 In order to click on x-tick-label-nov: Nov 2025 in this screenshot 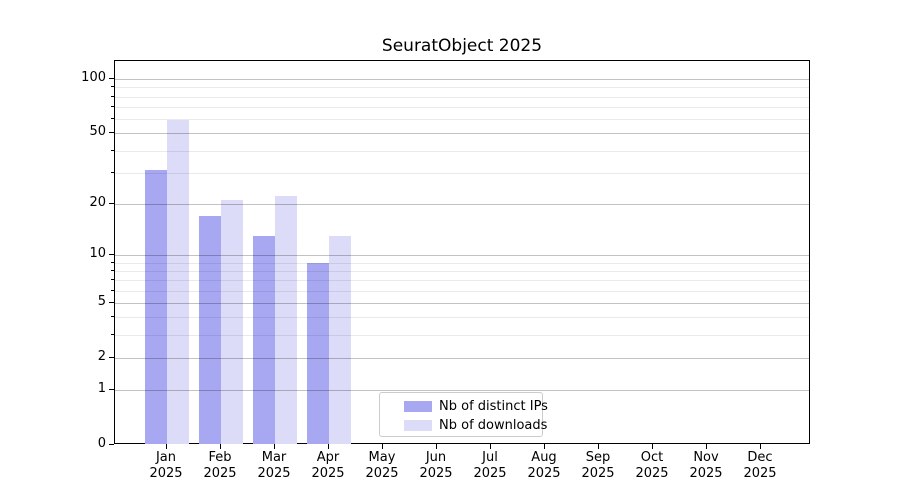, I will do `click(706, 465)`.